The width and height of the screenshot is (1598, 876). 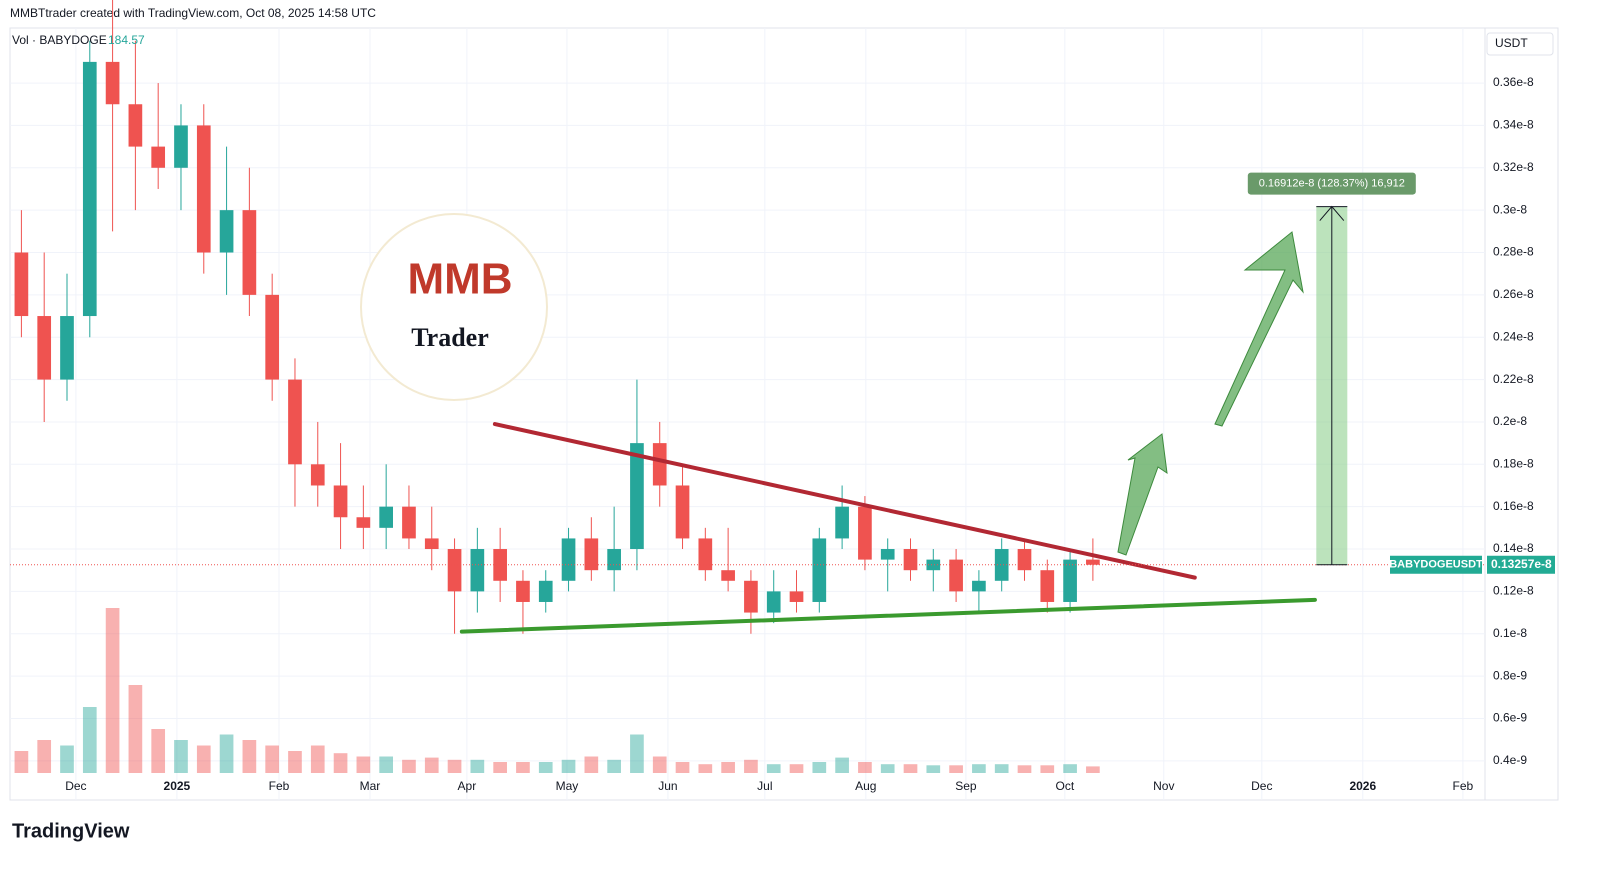 I want to click on logo-circle, so click(x=454, y=307).